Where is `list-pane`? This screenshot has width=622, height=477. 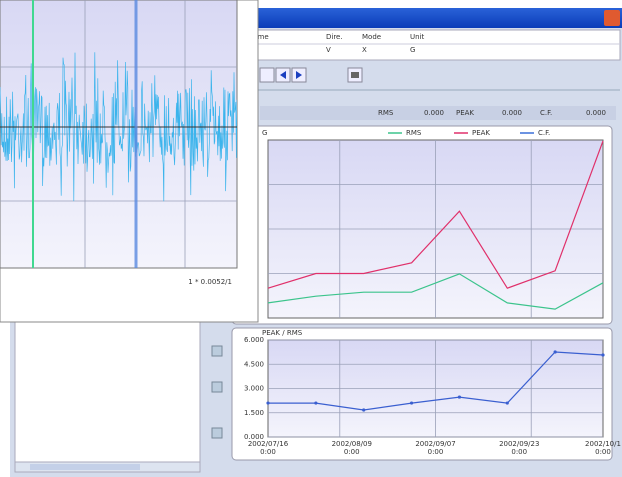
list-pane is located at coordinates (107, 392).